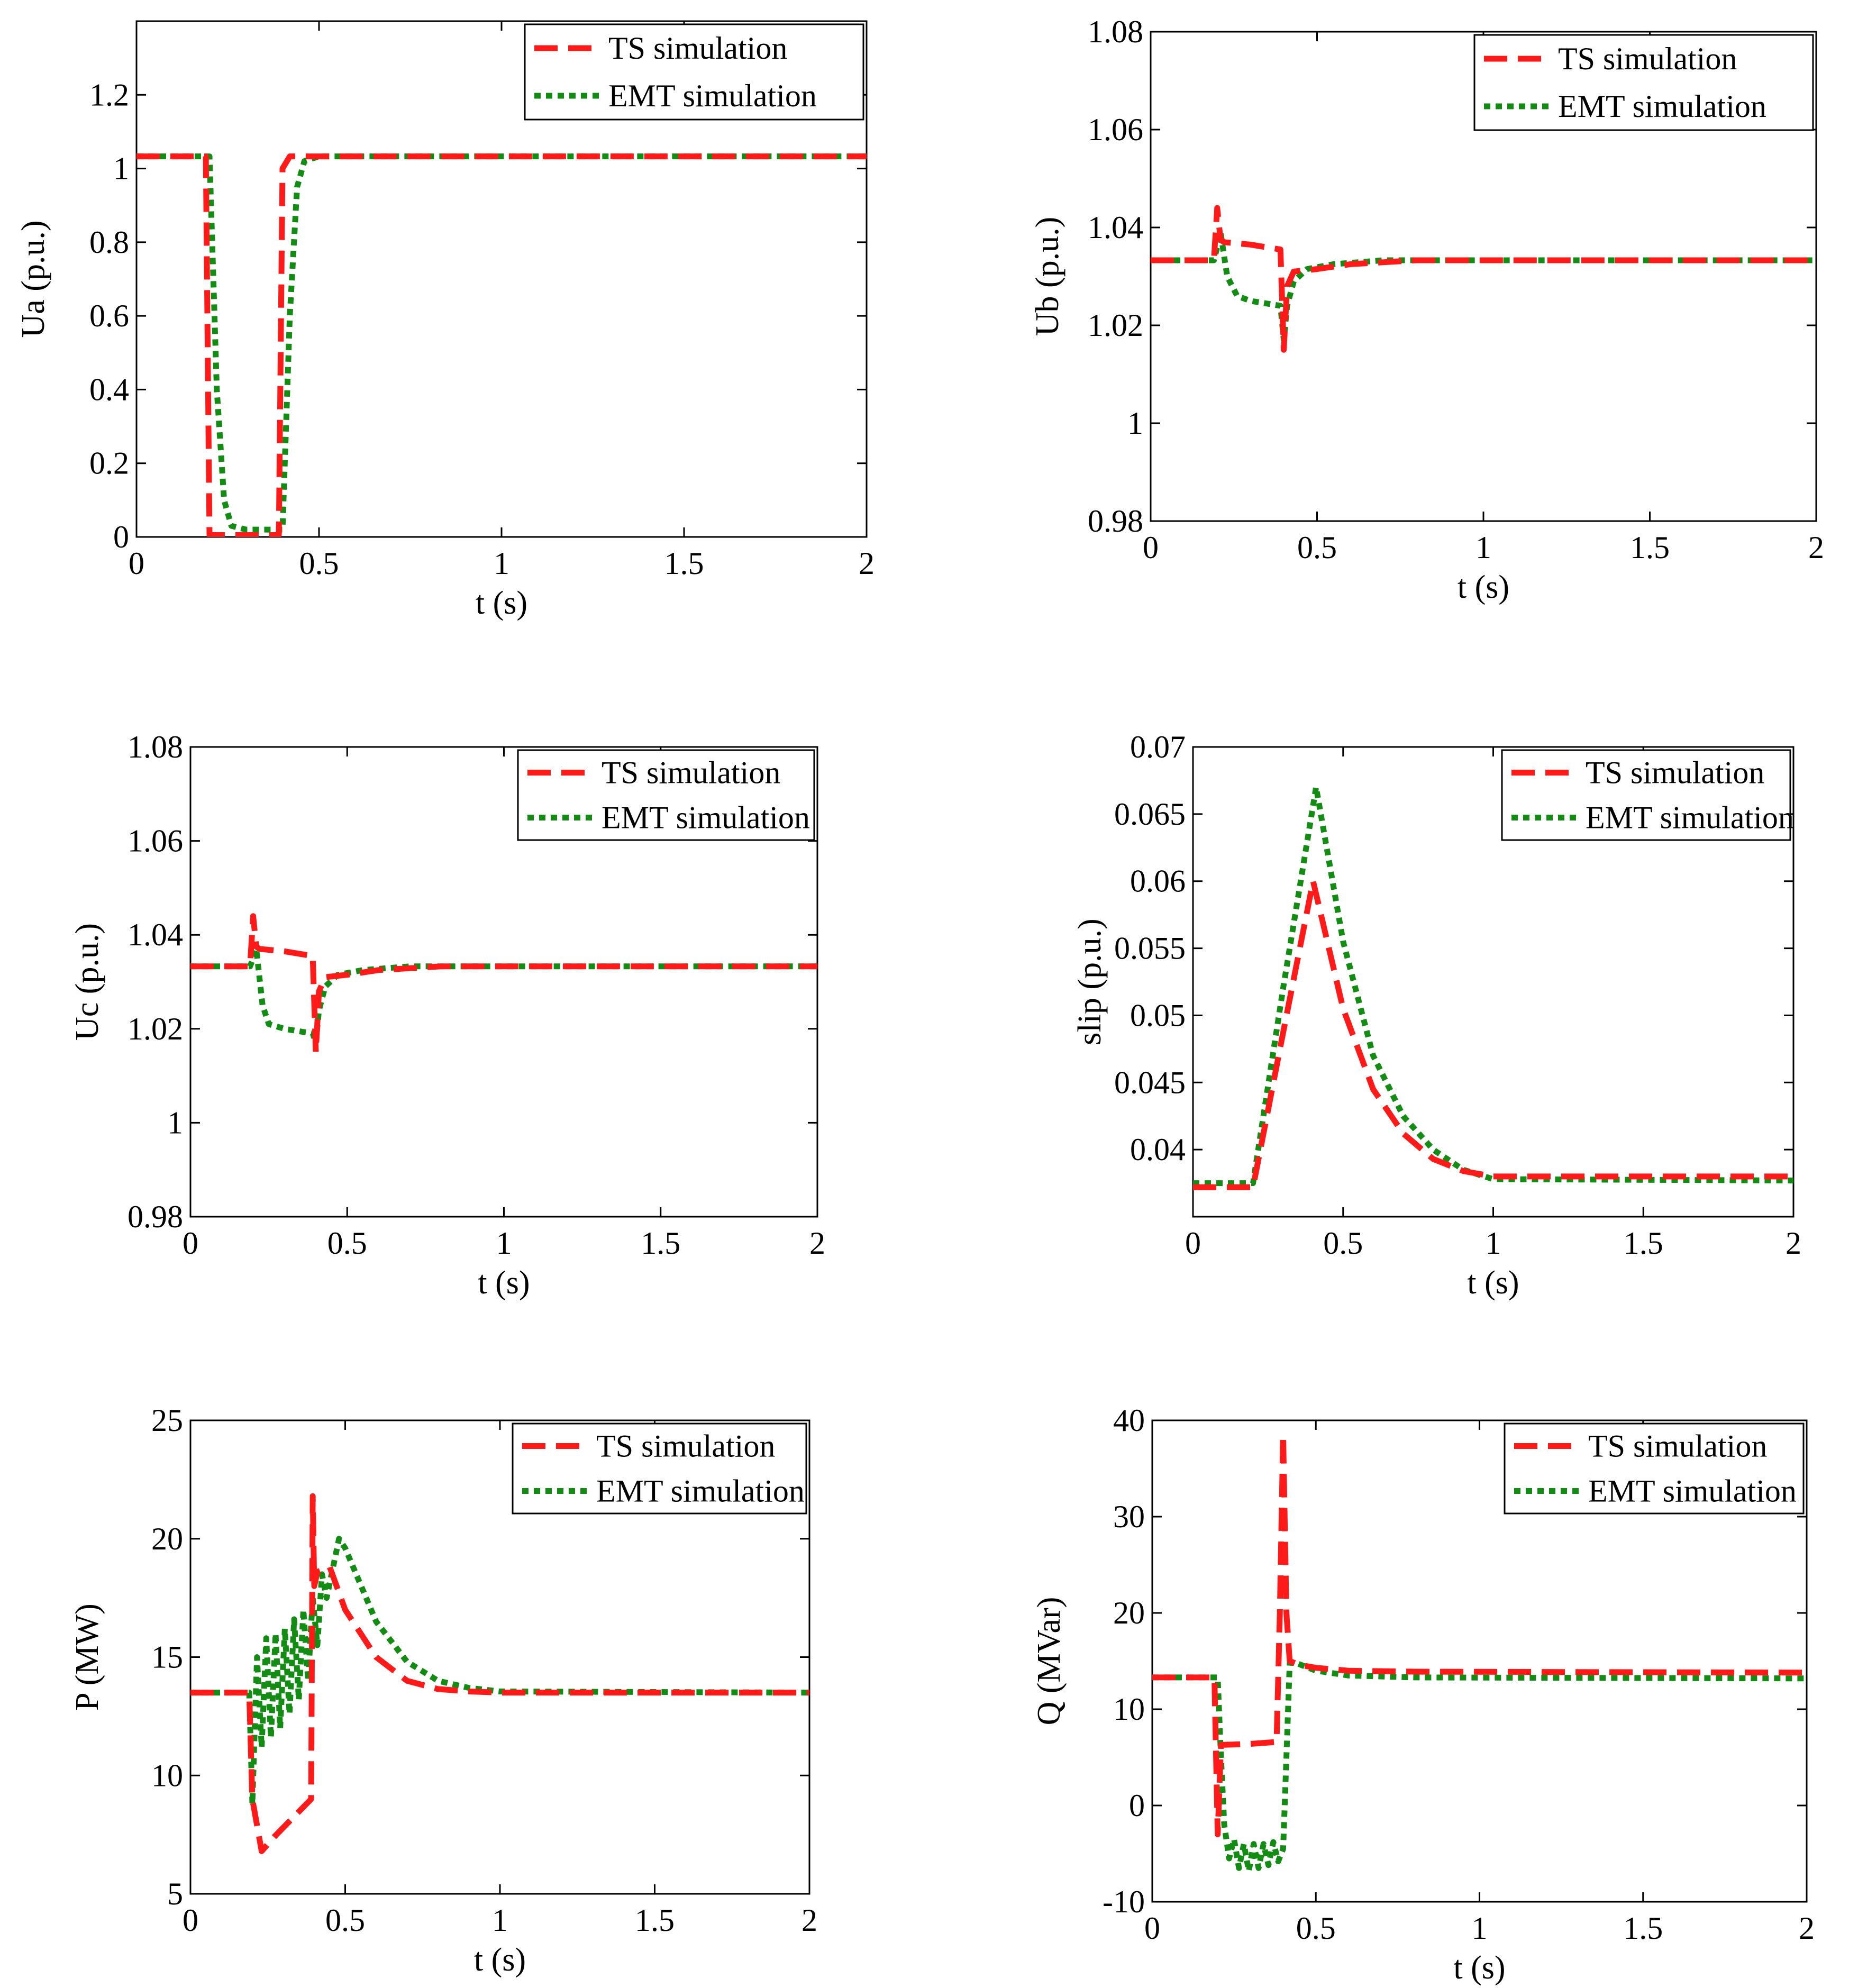  What do you see at coordinates (33, 279) in the screenshot?
I see `y-axis-label: Ua (p.u.)` at bounding box center [33, 279].